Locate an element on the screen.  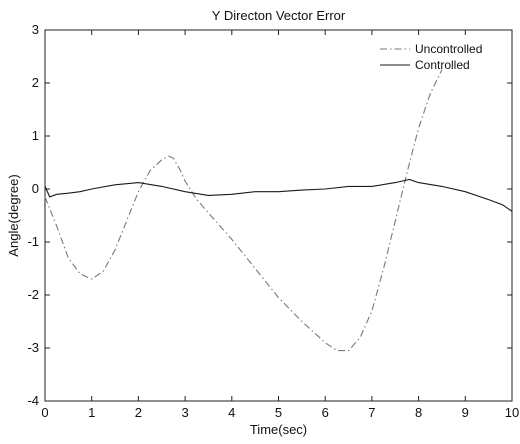
y-tick-label: -2 is located at coordinates (33, 294).